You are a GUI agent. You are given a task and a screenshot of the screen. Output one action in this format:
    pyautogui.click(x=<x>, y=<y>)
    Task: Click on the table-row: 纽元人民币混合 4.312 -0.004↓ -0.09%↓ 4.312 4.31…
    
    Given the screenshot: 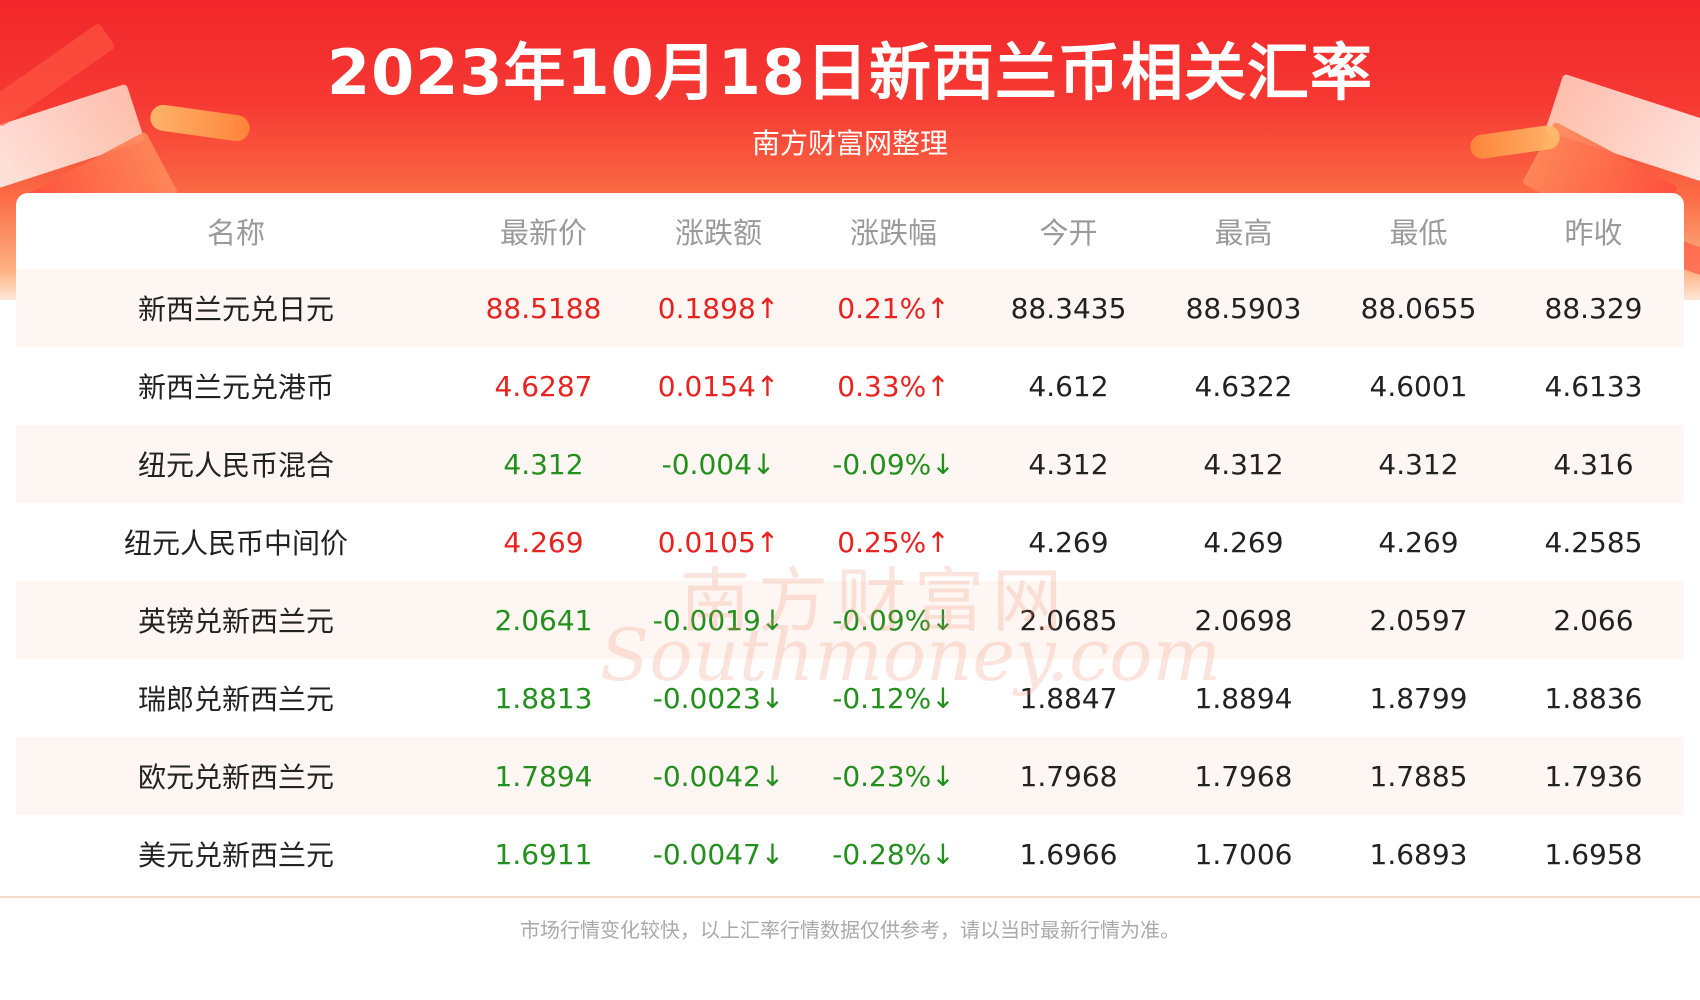 What is the action you would take?
    pyautogui.click(x=850, y=464)
    